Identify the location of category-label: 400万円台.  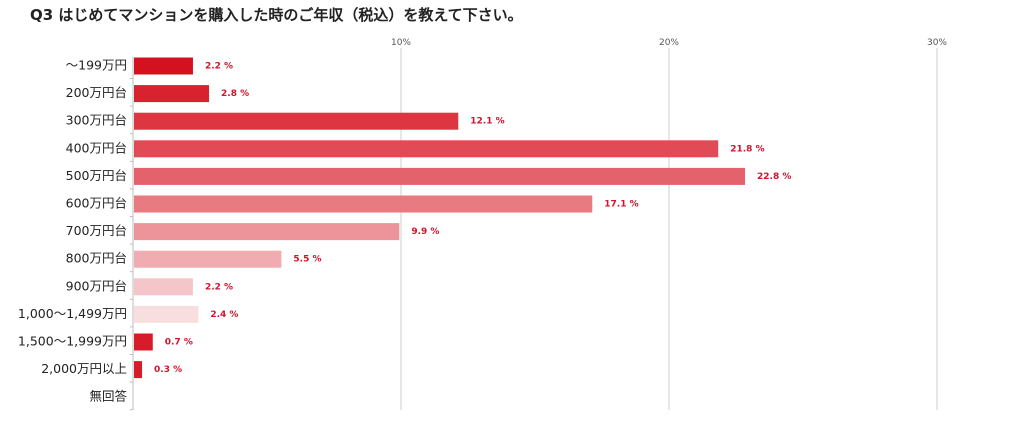
(96, 147).